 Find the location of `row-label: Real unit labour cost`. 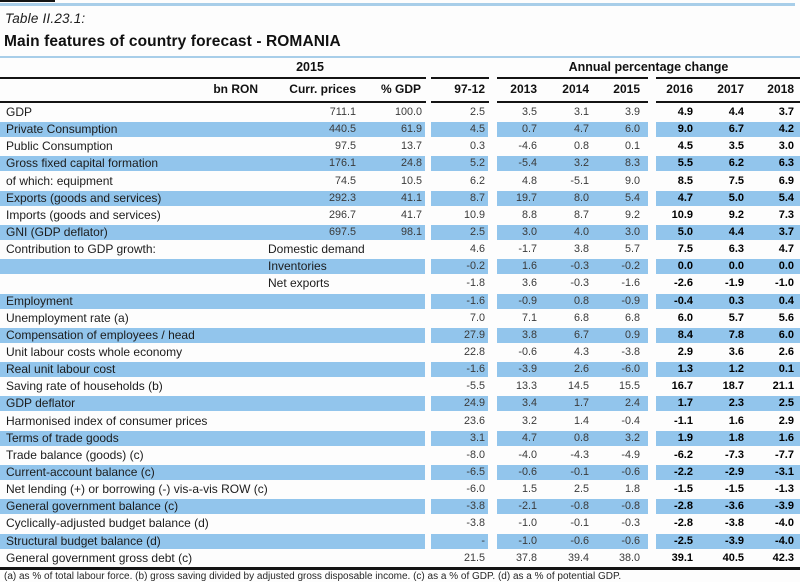

row-label: Real unit labour cost is located at coordinates (61, 369).